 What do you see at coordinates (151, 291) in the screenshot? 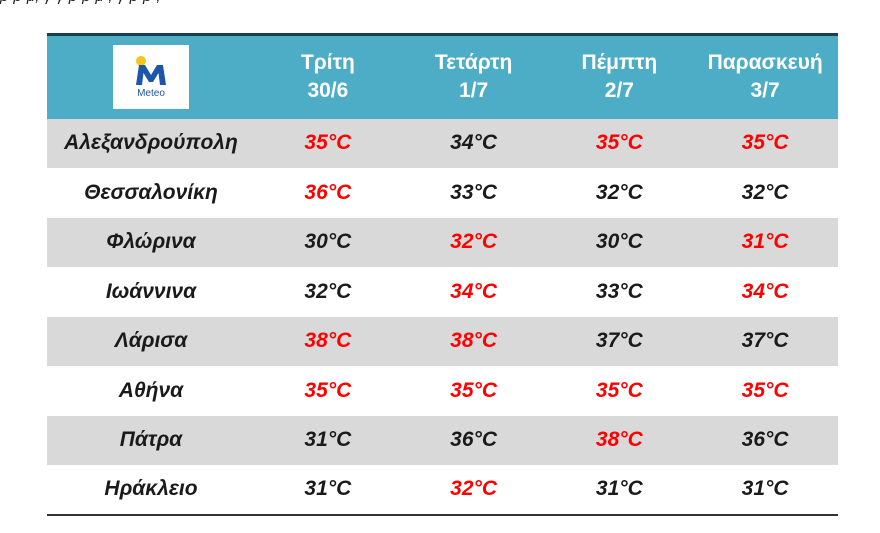
I see `city-name: Ιωάννινα` at bounding box center [151, 291].